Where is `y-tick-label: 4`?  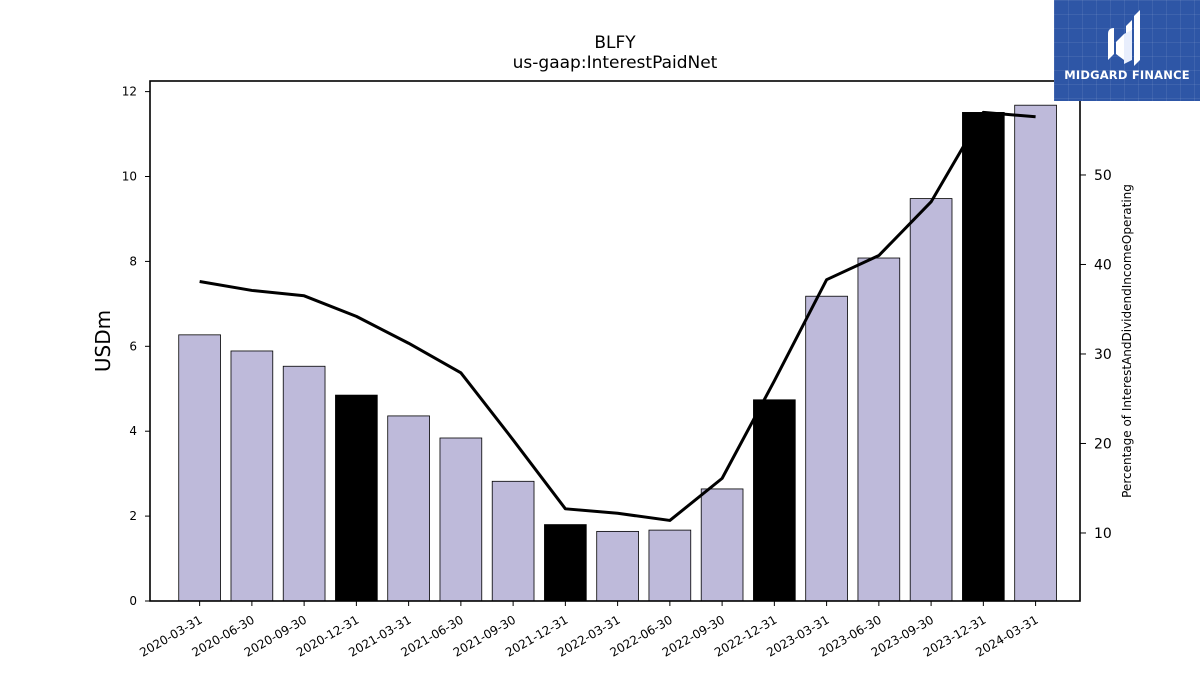 y-tick-label: 4 is located at coordinates (133, 431).